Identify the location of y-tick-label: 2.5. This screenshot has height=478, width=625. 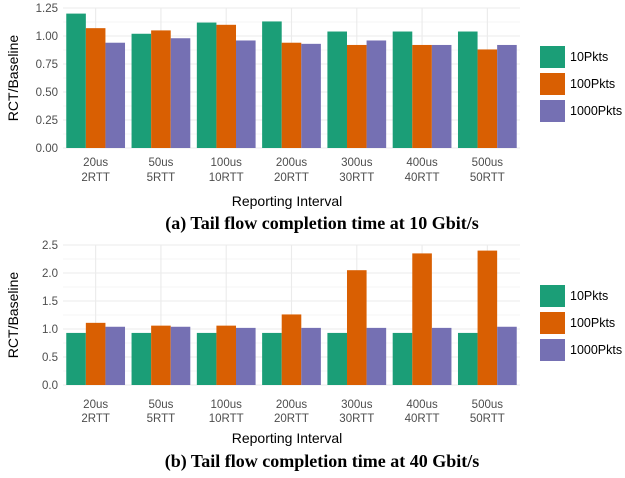
(50, 246).